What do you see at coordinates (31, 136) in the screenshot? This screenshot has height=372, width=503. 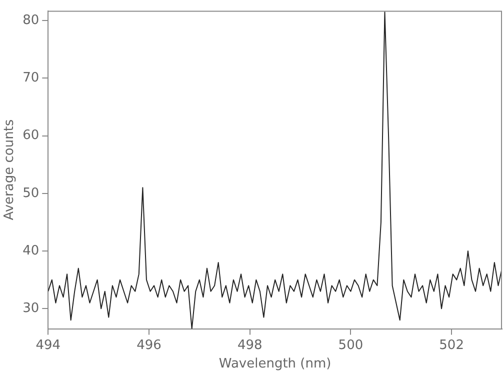 I see `y-tick-label: 60` at bounding box center [31, 136].